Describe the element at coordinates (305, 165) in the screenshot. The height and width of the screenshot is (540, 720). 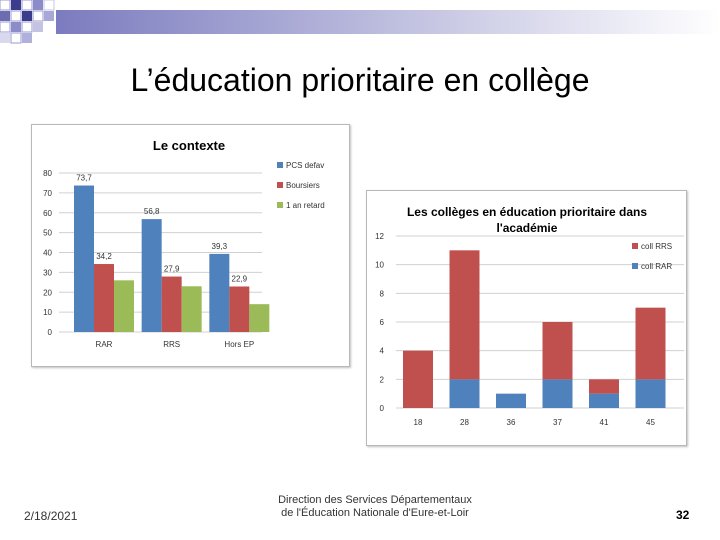
I see `legend-label: PCS defav` at that location.